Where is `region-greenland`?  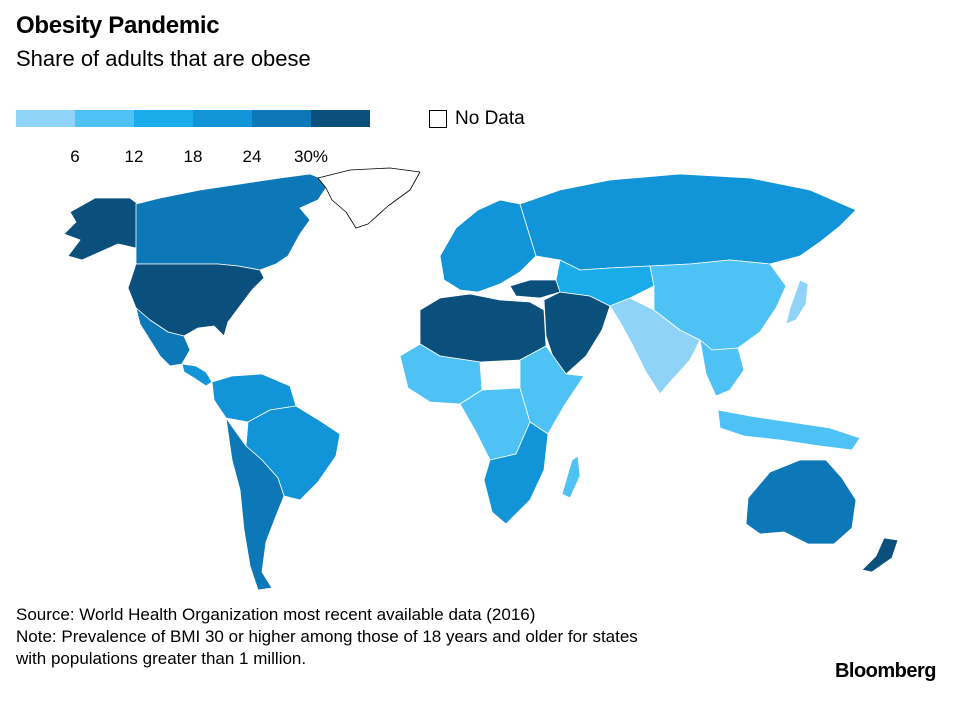 region-greenland is located at coordinates (369, 198).